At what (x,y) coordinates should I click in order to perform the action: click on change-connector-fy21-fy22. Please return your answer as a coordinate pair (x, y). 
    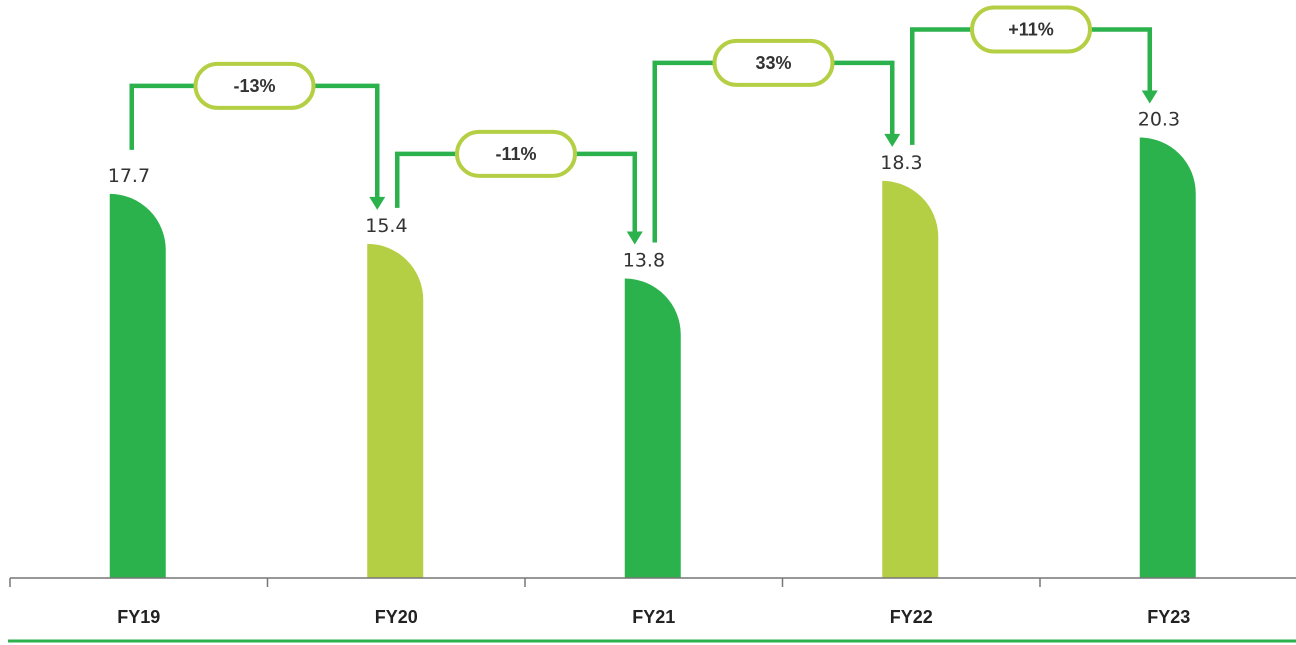
    Looking at the image, I should click on (773, 151).